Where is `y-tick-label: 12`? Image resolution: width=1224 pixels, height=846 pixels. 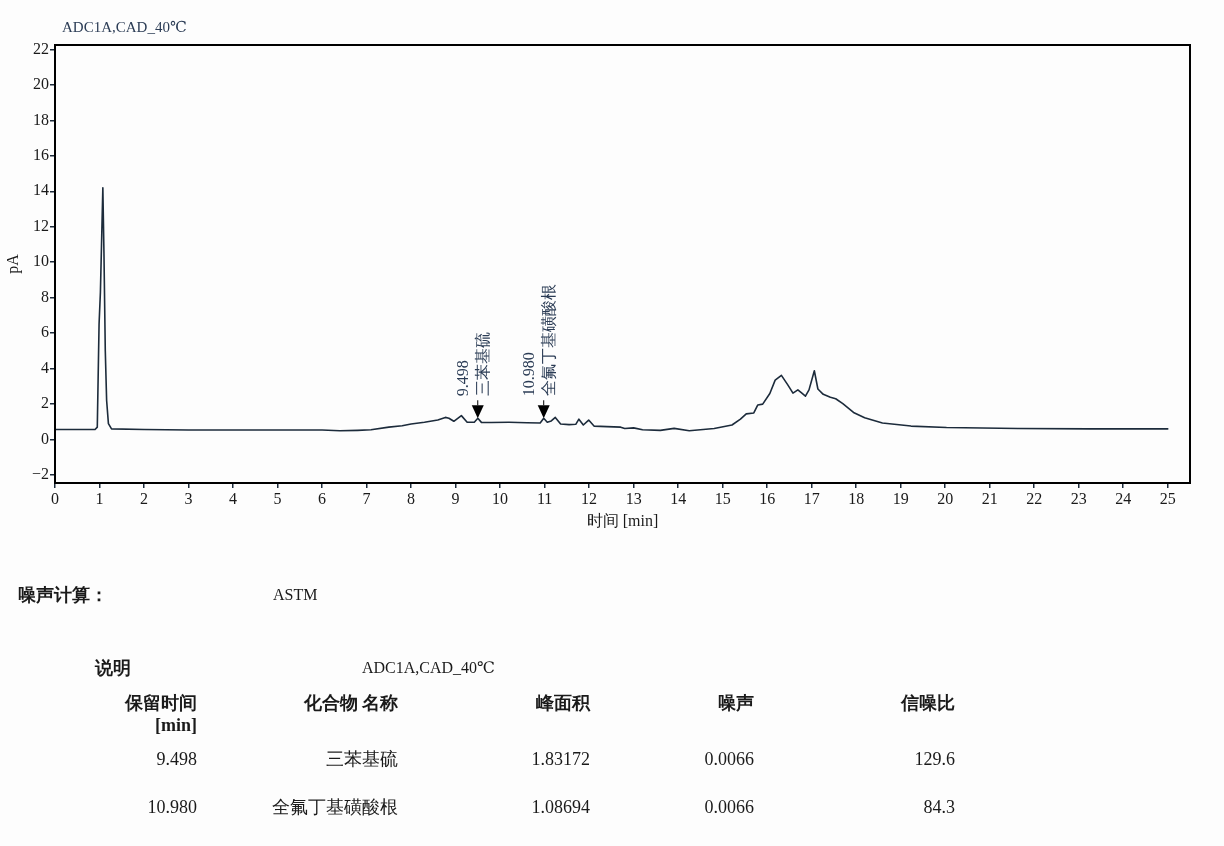
y-tick-label: 12 is located at coordinates (41, 225).